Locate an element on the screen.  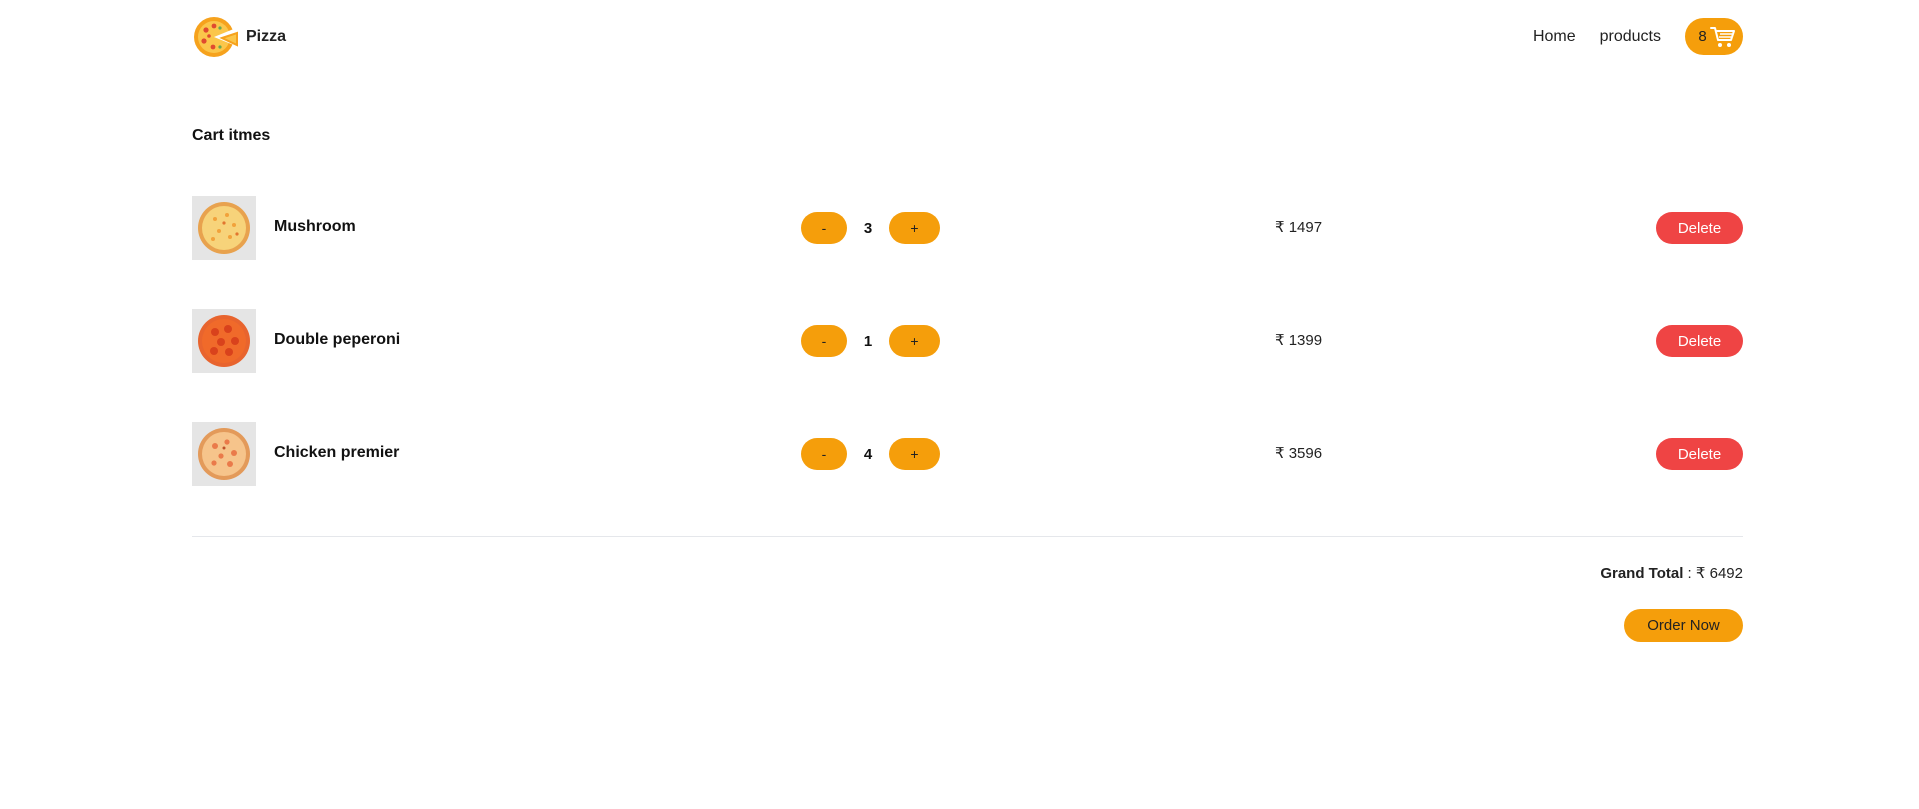
shopping-cart-icon is located at coordinates (1722, 36).